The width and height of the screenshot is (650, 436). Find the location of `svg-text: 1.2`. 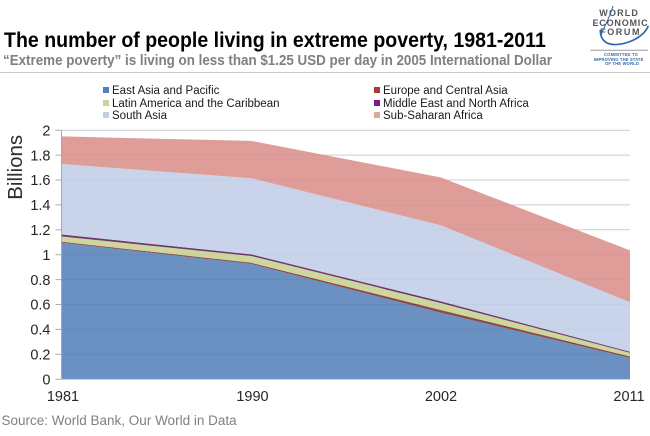

svg-text: 1.2 is located at coordinates (40, 231).